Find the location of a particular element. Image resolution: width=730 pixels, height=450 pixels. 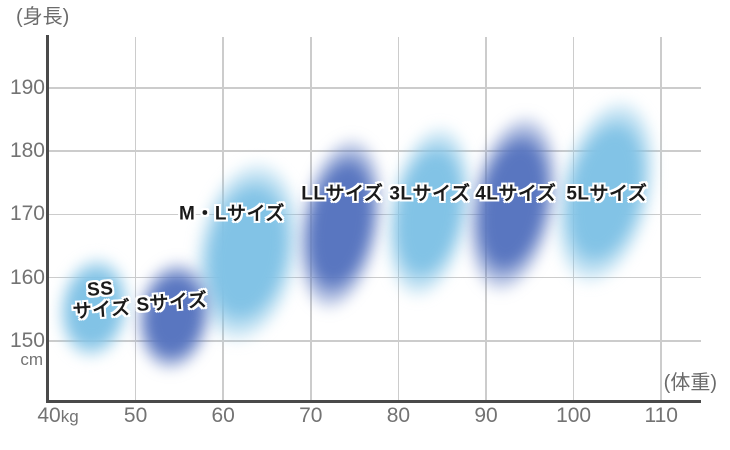

size-label-line: LLサイズ is located at coordinates (342, 194).